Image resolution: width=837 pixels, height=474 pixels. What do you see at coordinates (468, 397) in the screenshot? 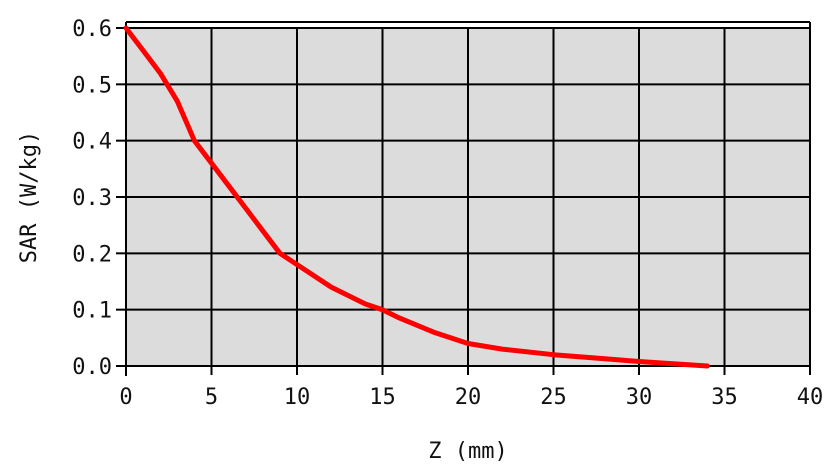
I see `x-tick-label-4: 20` at bounding box center [468, 397].